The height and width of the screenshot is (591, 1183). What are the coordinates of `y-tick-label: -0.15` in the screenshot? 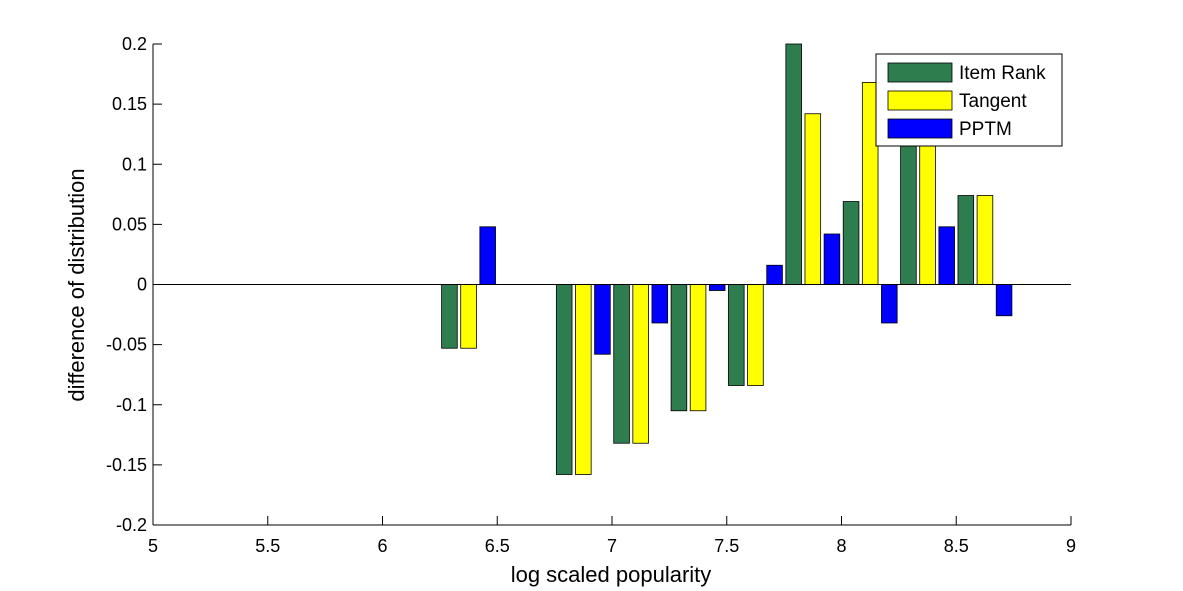 It's located at (126, 465).